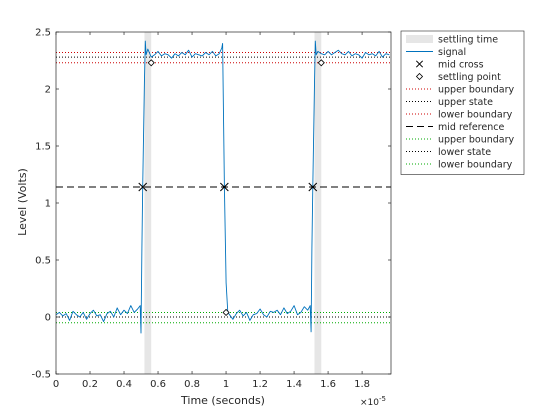 The width and height of the screenshot is (560, 420). Describe the element at coordinates (464, 152) in the screenshot. I see `legend-label-9: lower state` at that location.